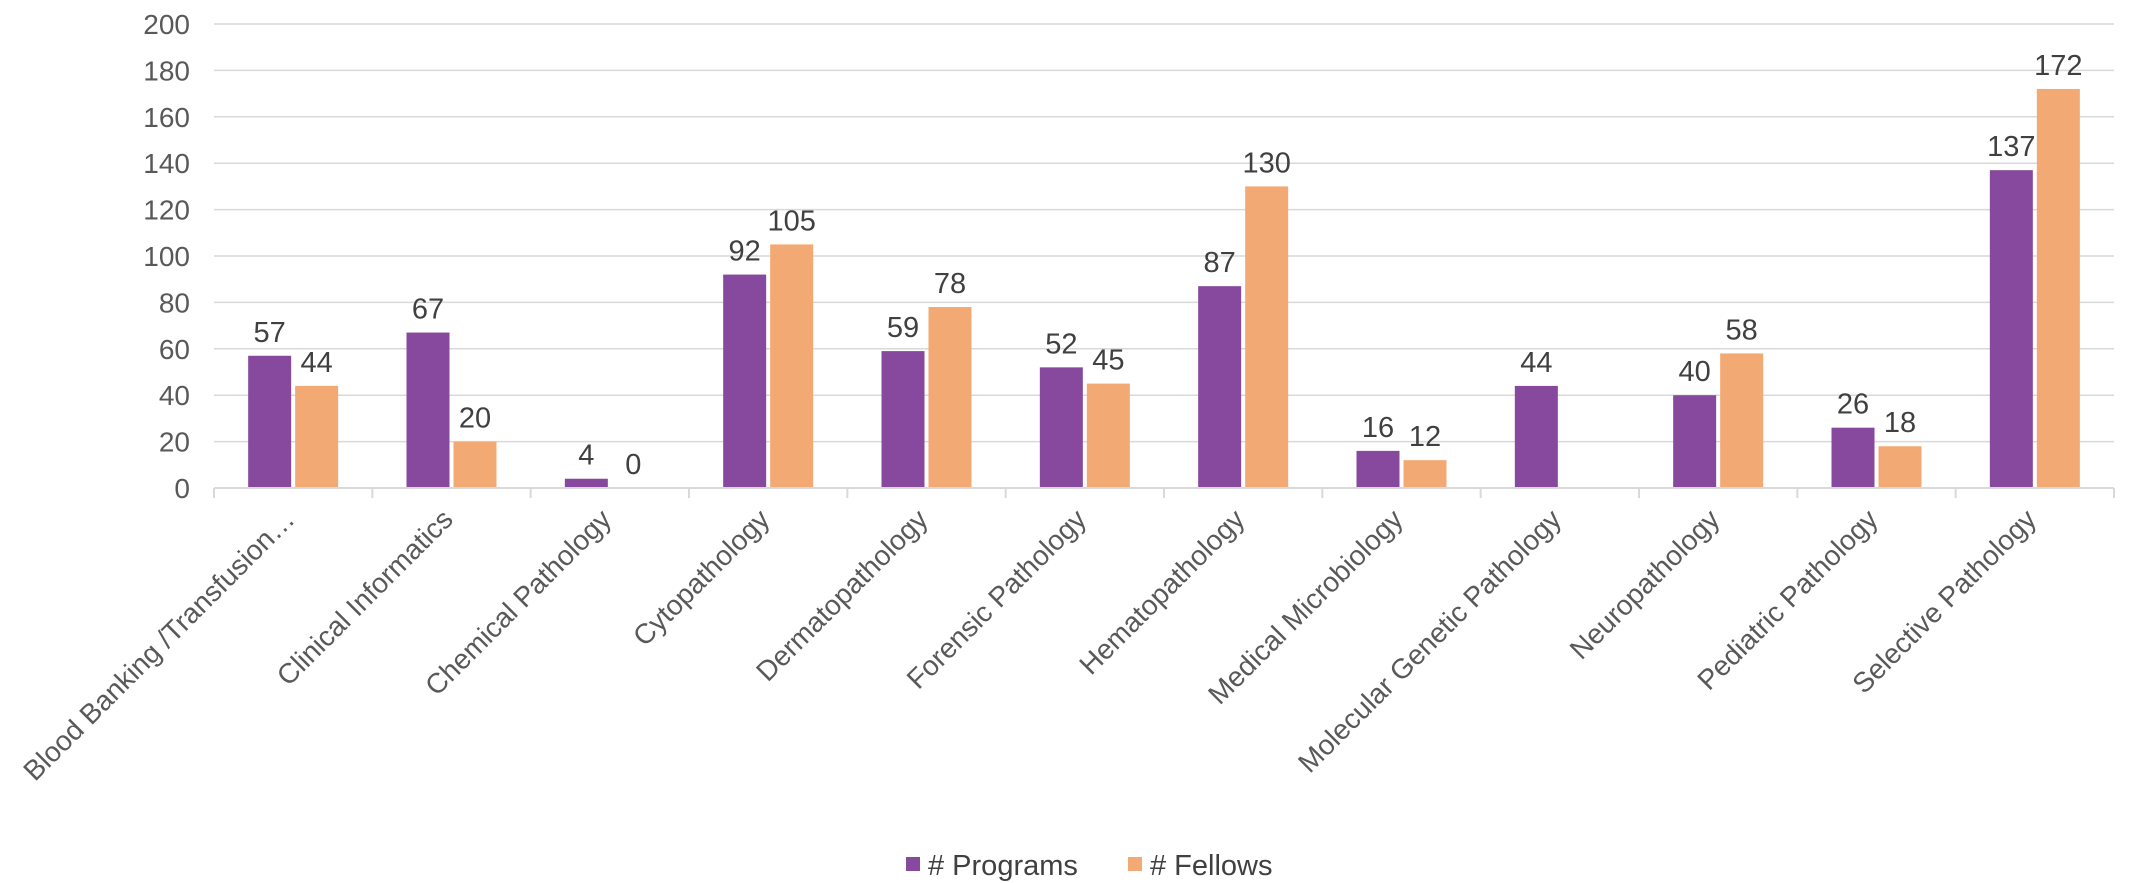 The height and width of the screenshot is (883, 2148). What do you see at coordinates (166, 24) in the screenshot?
I see `y-tick-label: 200` at bounding box center [166, 24].